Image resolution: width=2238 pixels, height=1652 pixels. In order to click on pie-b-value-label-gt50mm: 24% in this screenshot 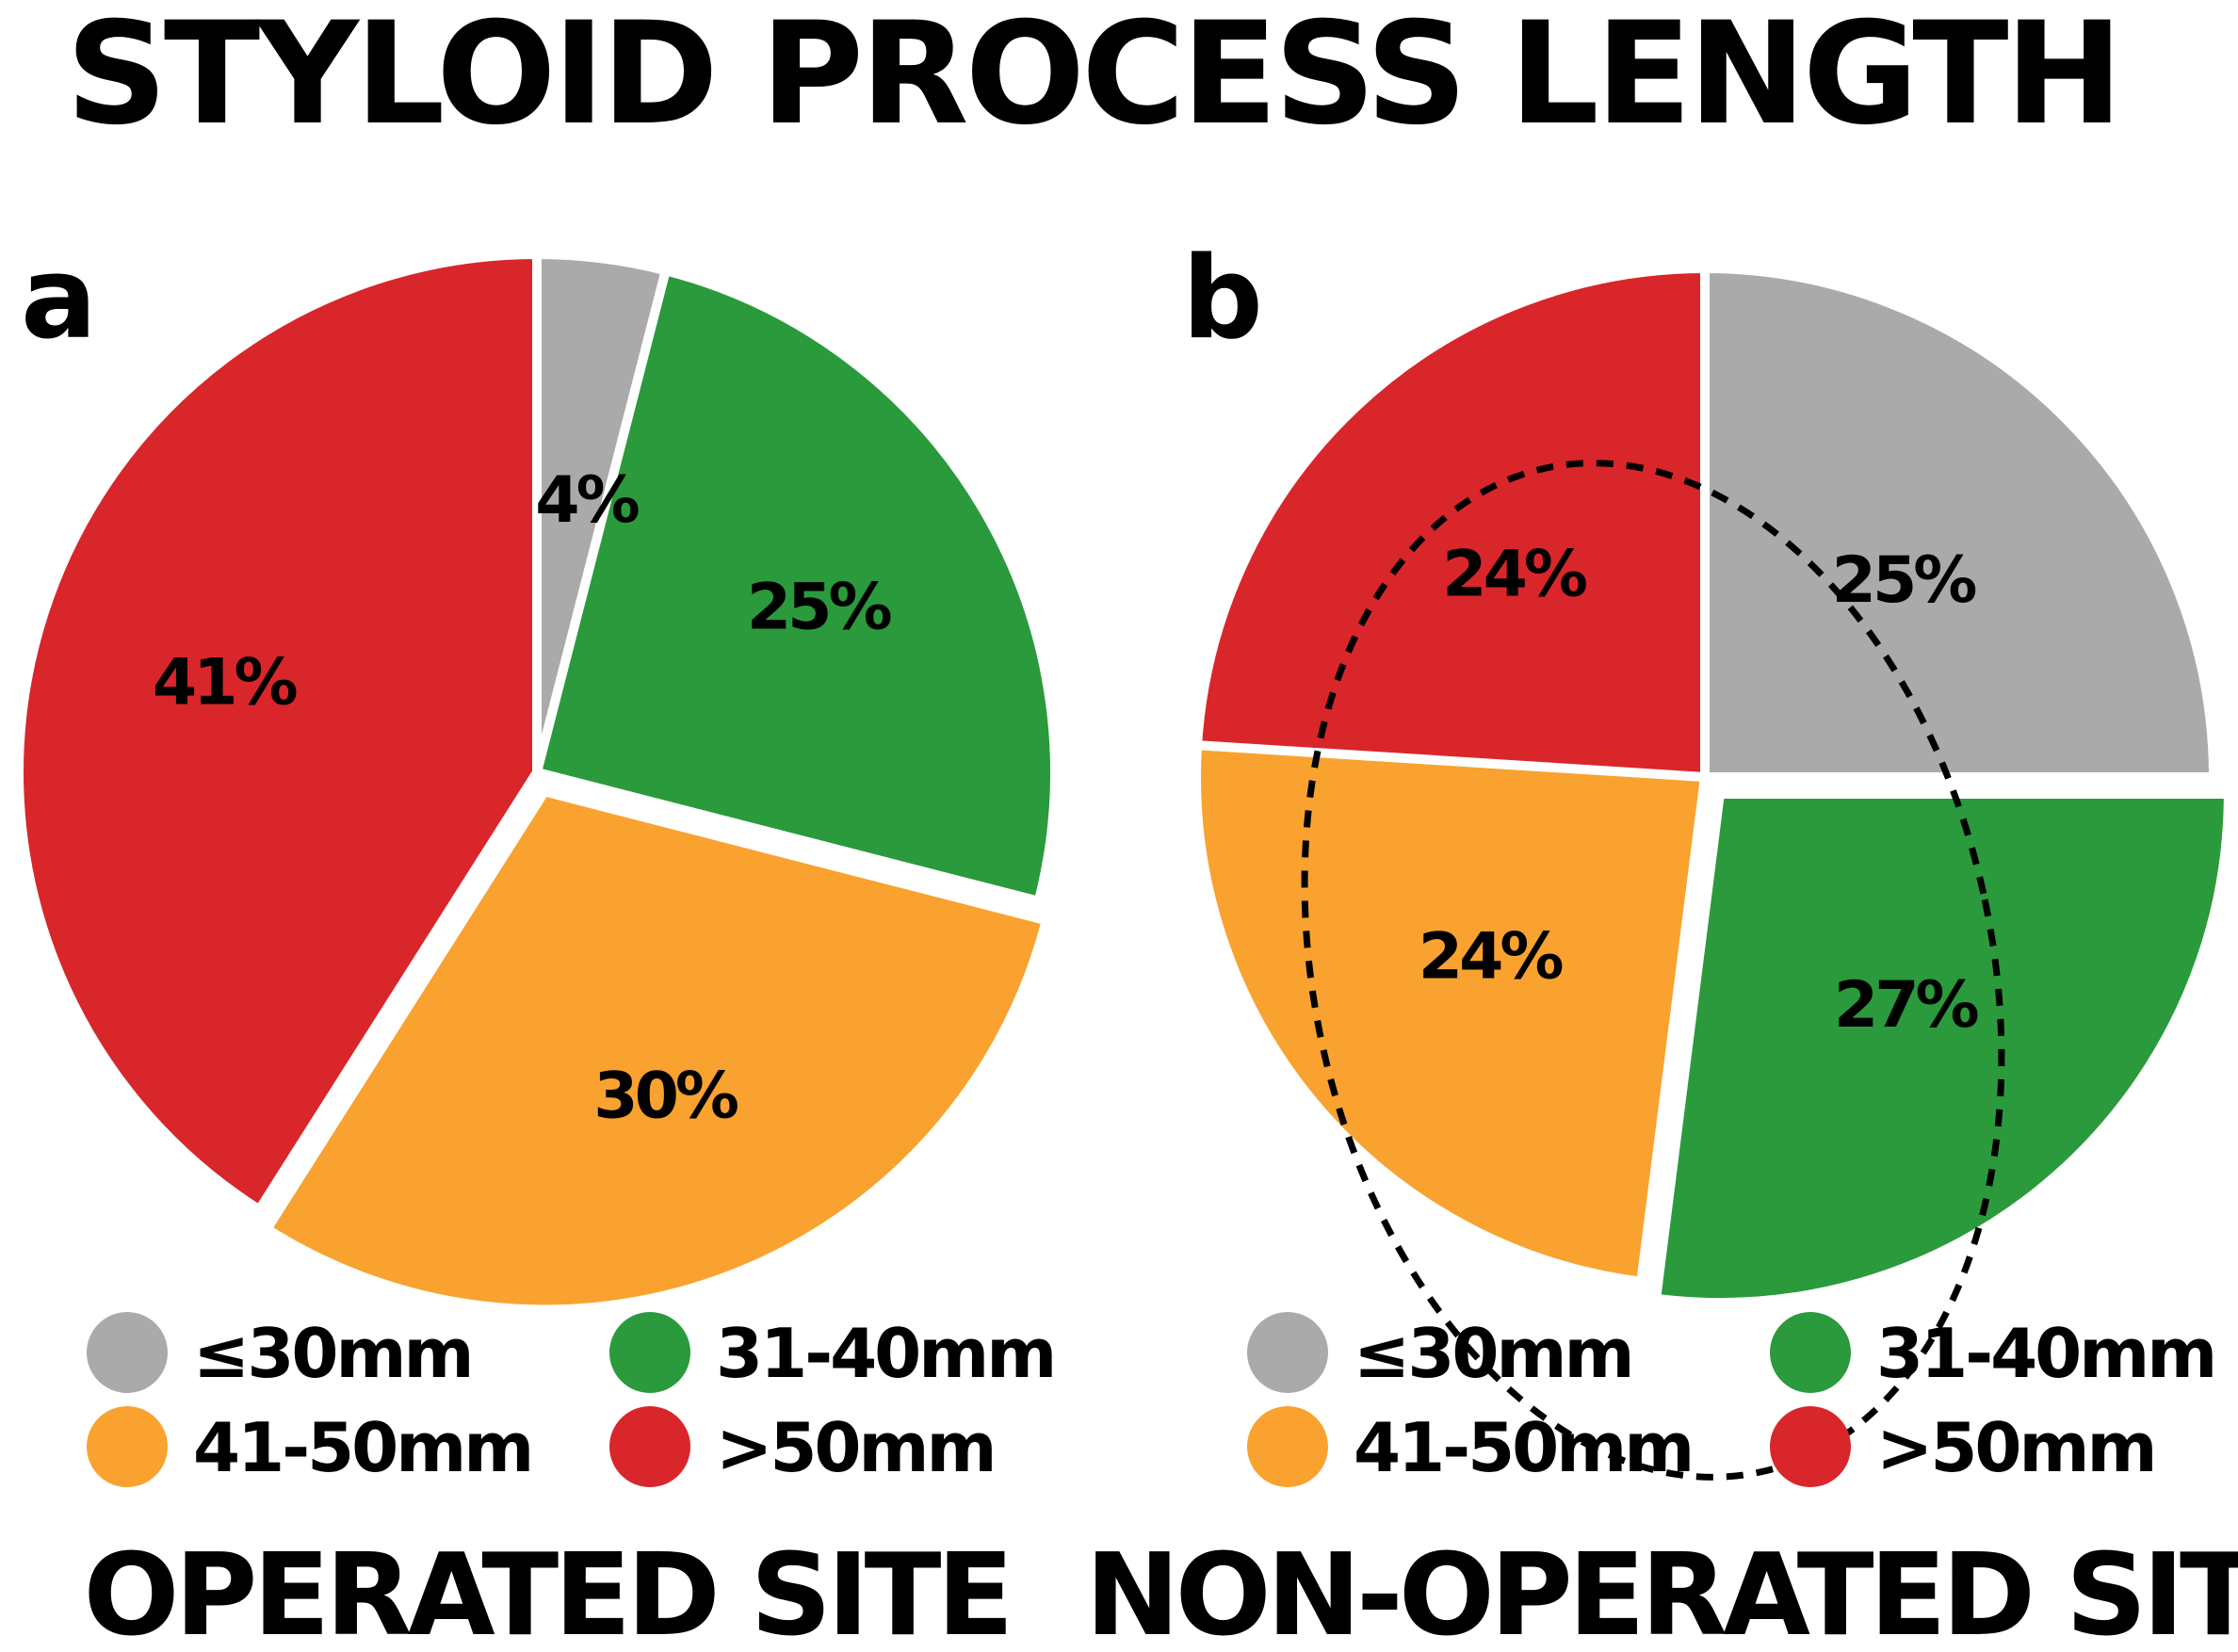, I will do `click(1514, 574)`.